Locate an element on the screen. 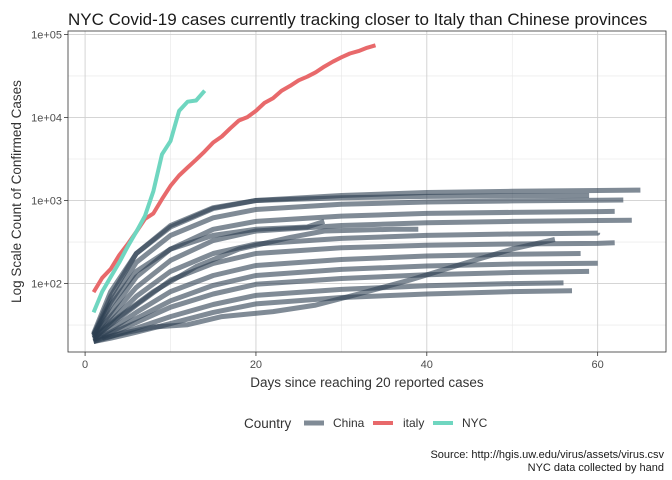 The image size is (672, 480). legend: Country China italy NYC is located at coordinates (366, 423).